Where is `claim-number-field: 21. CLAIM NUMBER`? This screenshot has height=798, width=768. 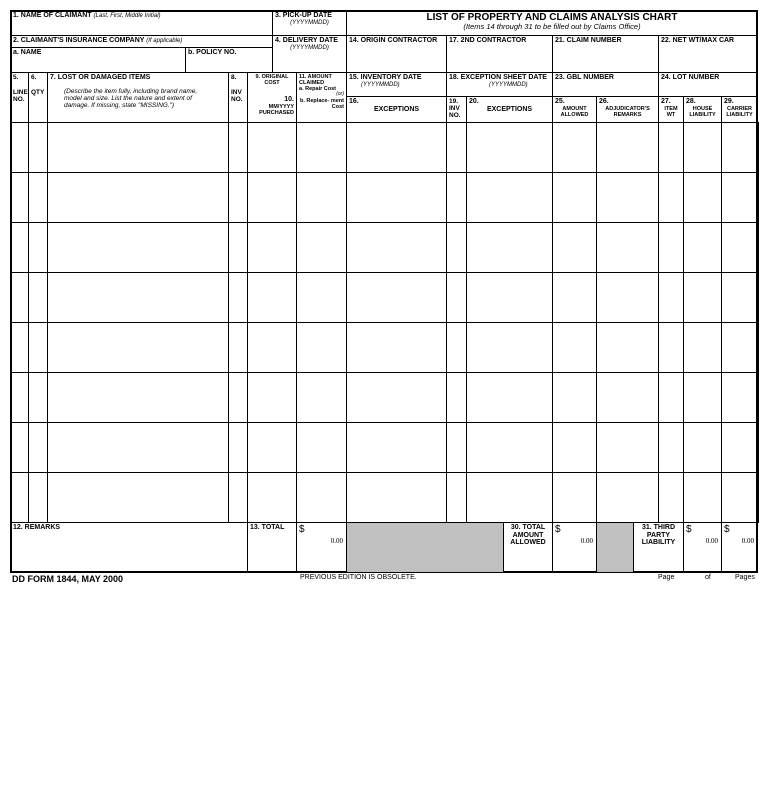 claim-number-field: 21. CLAIM NUMBER is located at coordinates (605, 54).